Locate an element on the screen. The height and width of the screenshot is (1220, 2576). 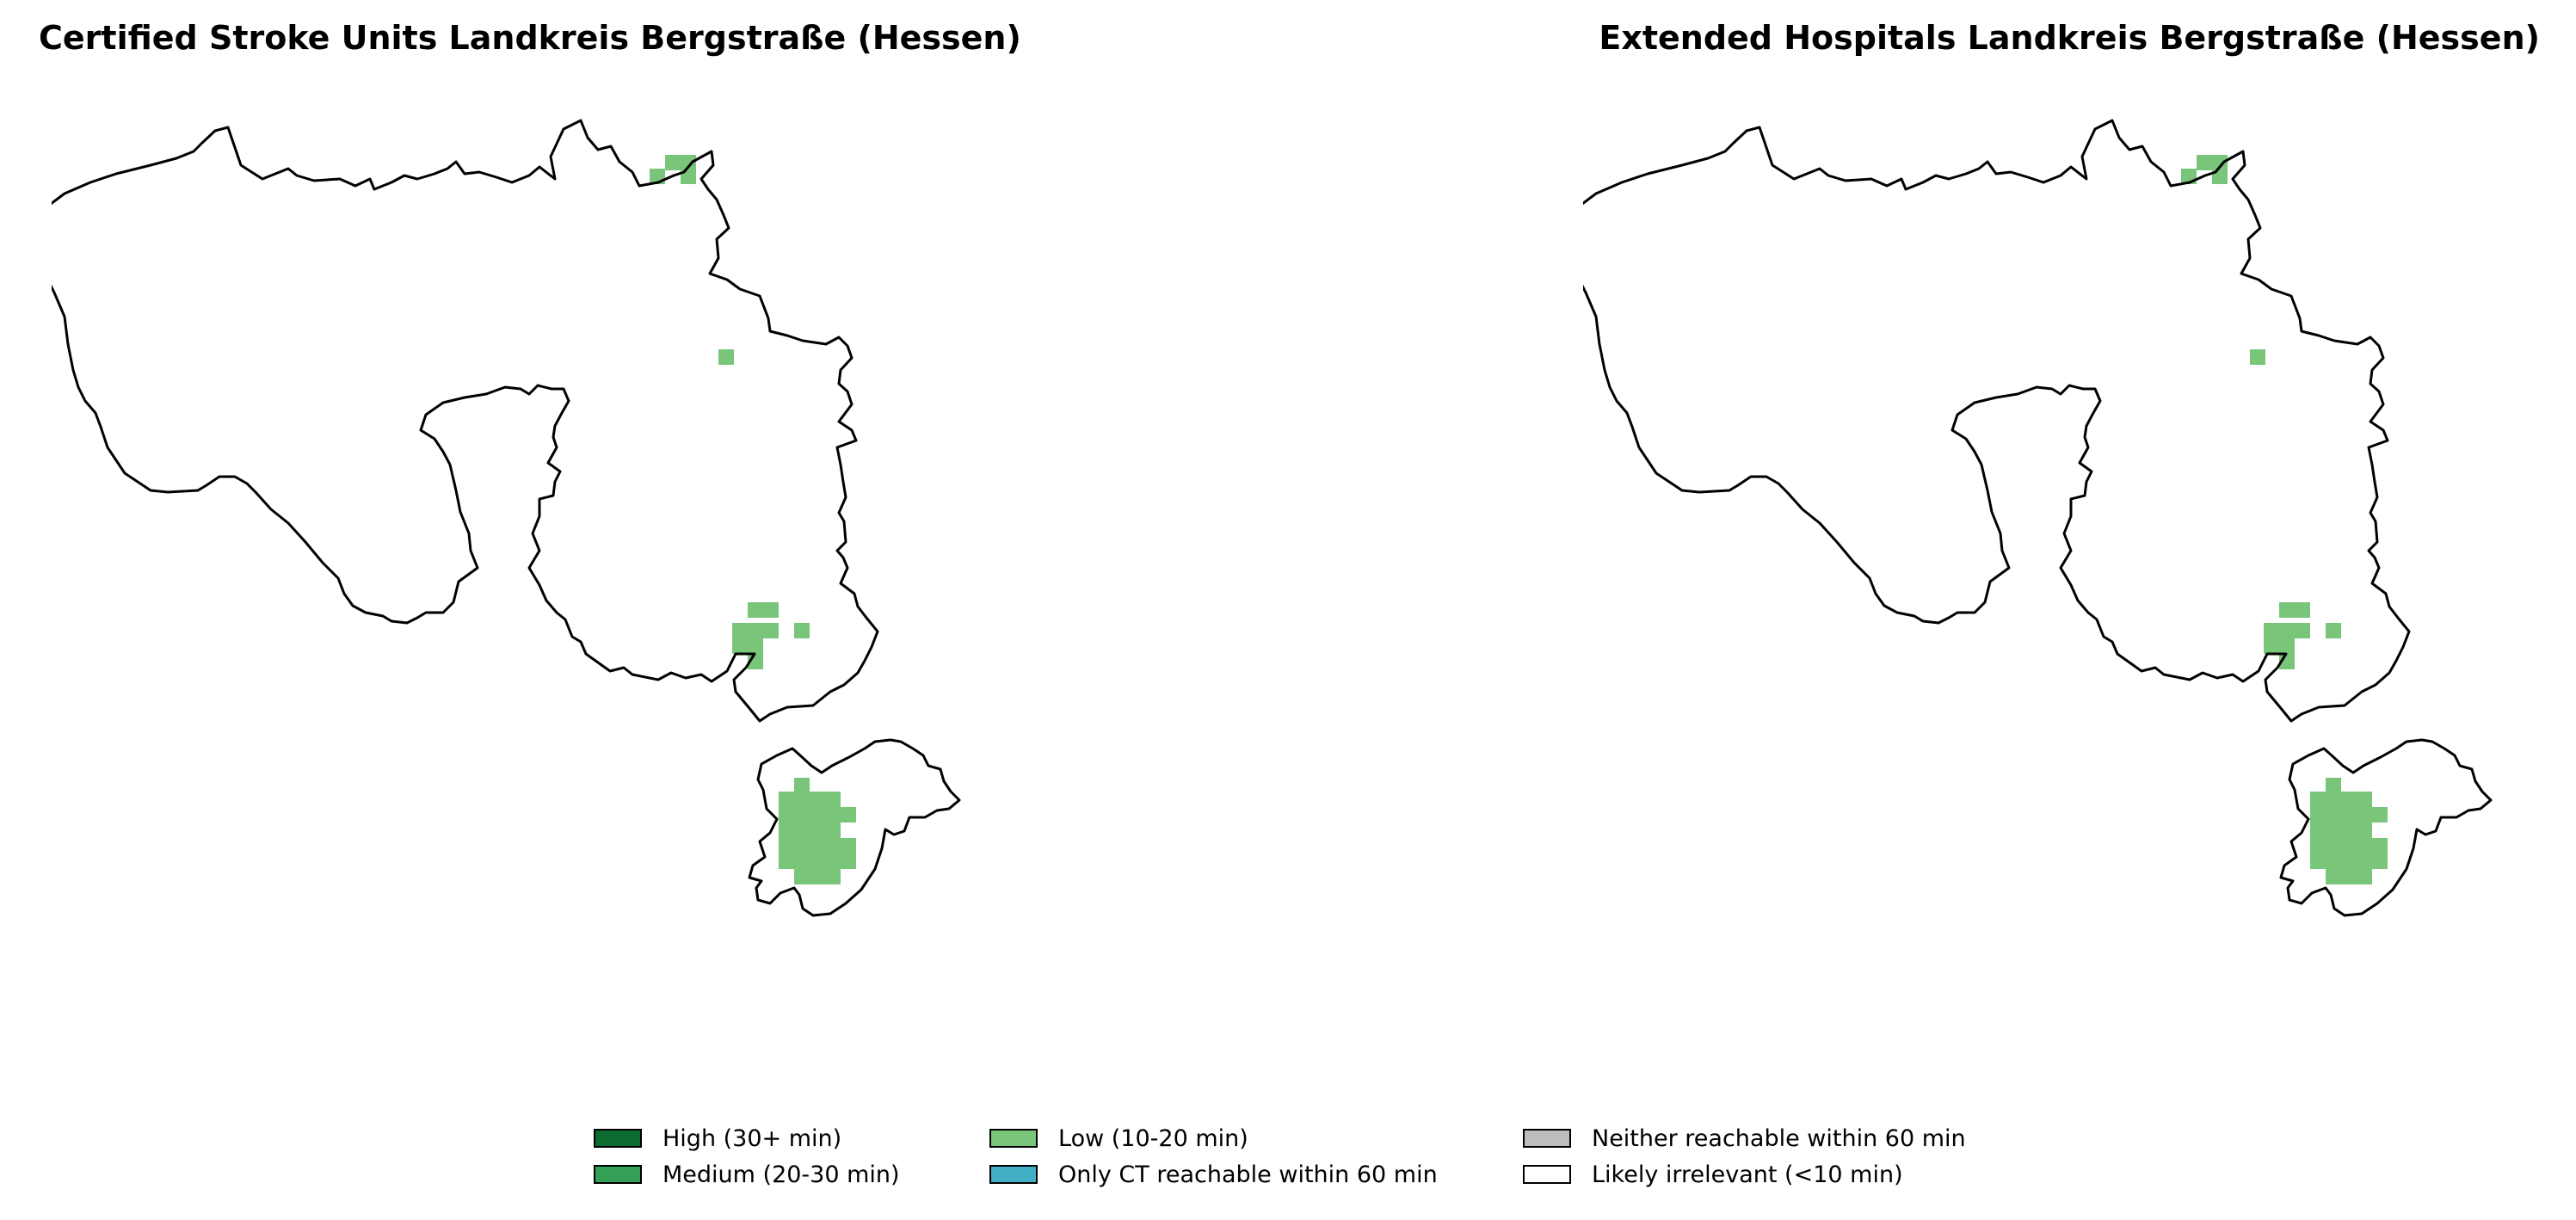
legend-swatch-medium is located at coordinates (618, 1174).